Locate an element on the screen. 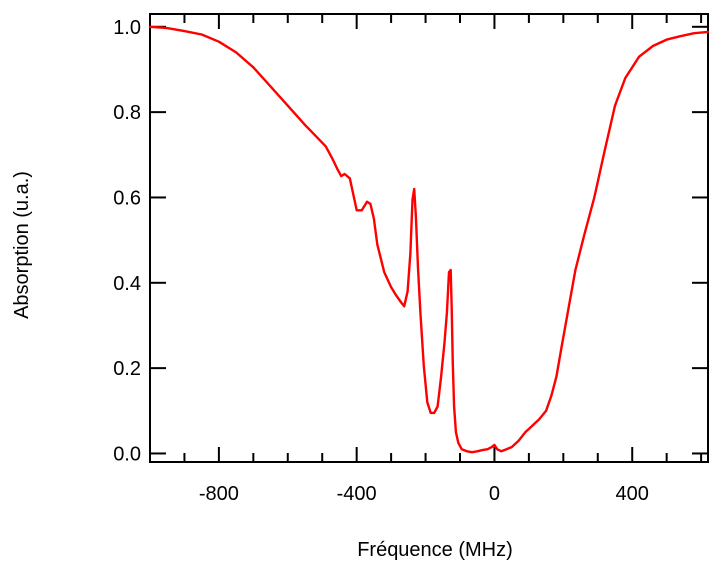 The height and width of the screenshot is (562, 710). x-tick-label: -800 is located at coordinates (219, 494).